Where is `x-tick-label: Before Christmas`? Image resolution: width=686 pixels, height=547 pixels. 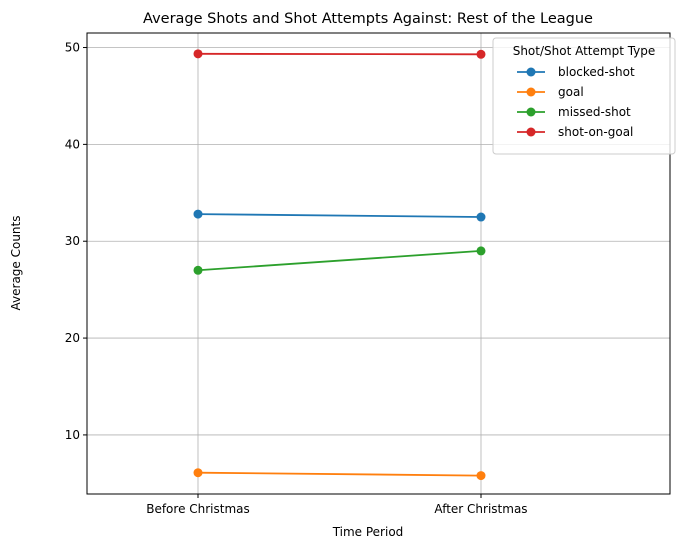
x-tick-label: Before Christmas is located at coordinates (198, 509).